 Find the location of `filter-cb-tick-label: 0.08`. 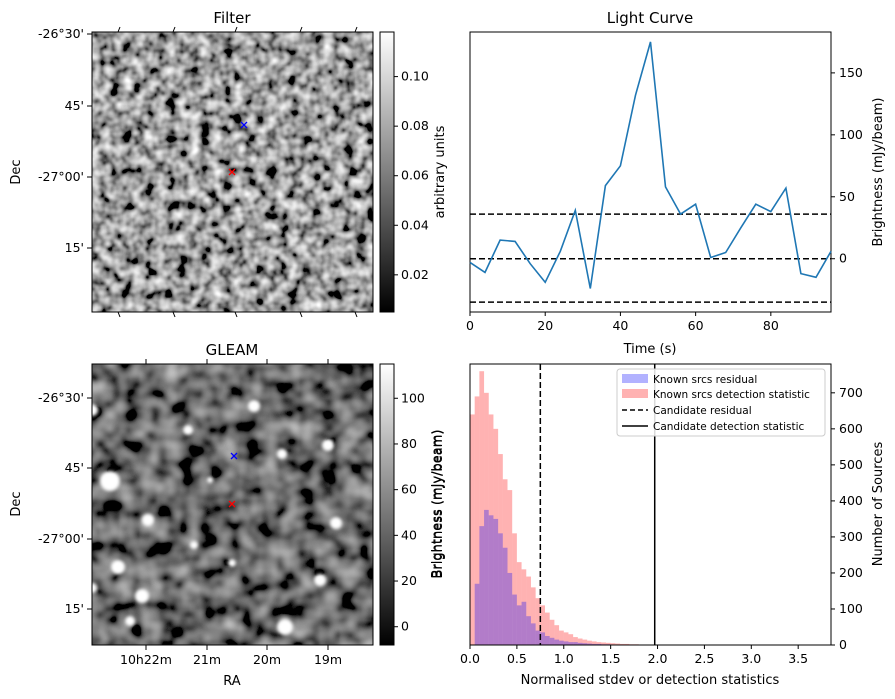

filter-cb-tick-label: 0.08 is located at coordinates (415, 125).